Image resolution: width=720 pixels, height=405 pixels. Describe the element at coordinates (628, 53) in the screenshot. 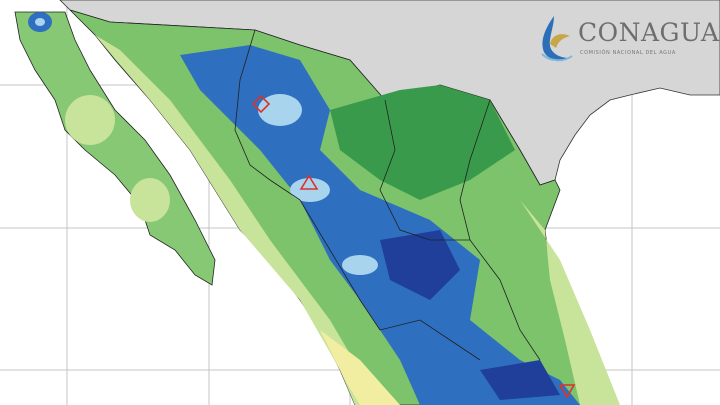

I see `logo-subtitle: COMISIÓN NACIONAL DEL AGUA` at that location.